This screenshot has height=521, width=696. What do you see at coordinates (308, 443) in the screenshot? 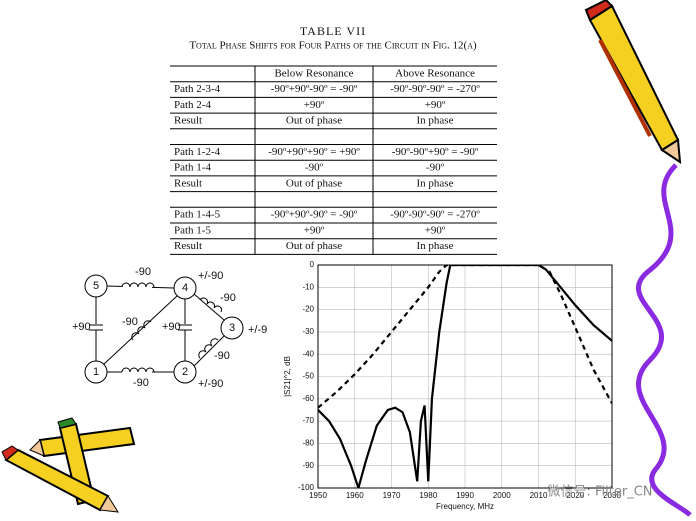
I see `y-tick-label: -80` at bounding box center [308, 443].